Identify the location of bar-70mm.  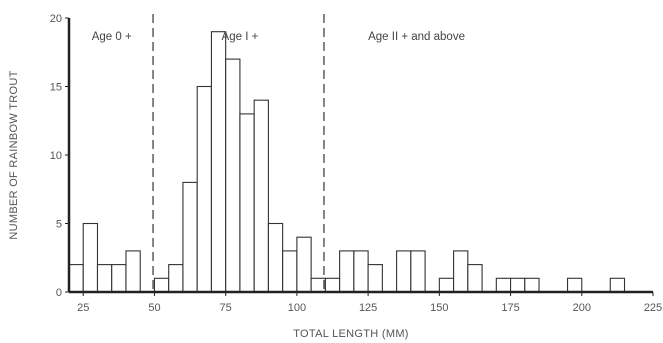
(218, 162).